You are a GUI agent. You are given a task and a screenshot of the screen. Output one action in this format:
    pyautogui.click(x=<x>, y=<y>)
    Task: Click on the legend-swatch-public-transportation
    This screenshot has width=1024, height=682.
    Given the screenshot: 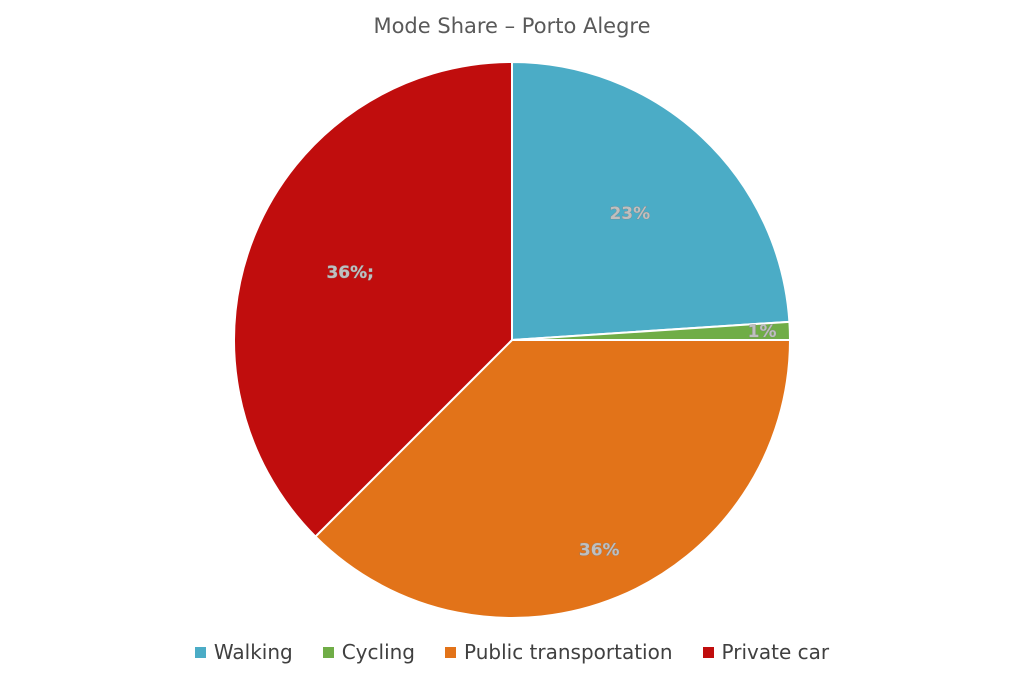 What is the action you would take?
    pyautogui.click(x=450, y=652)
    